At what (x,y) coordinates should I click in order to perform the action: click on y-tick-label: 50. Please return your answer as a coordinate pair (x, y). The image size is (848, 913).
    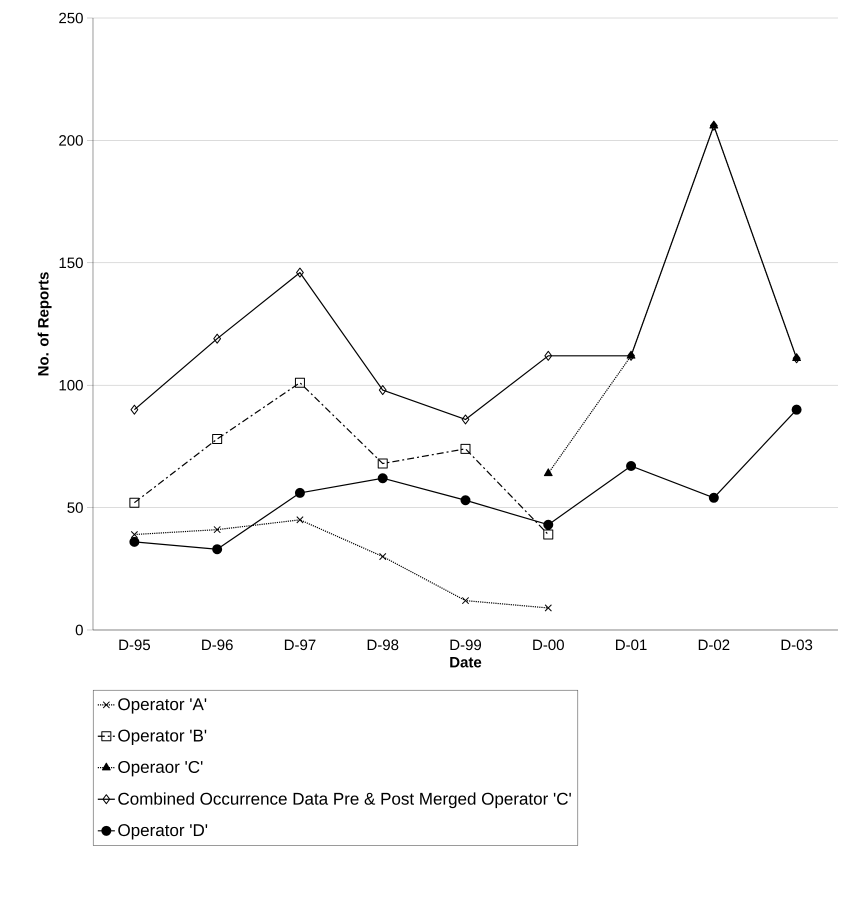
    Looking at the image, I should click on (75, 507).